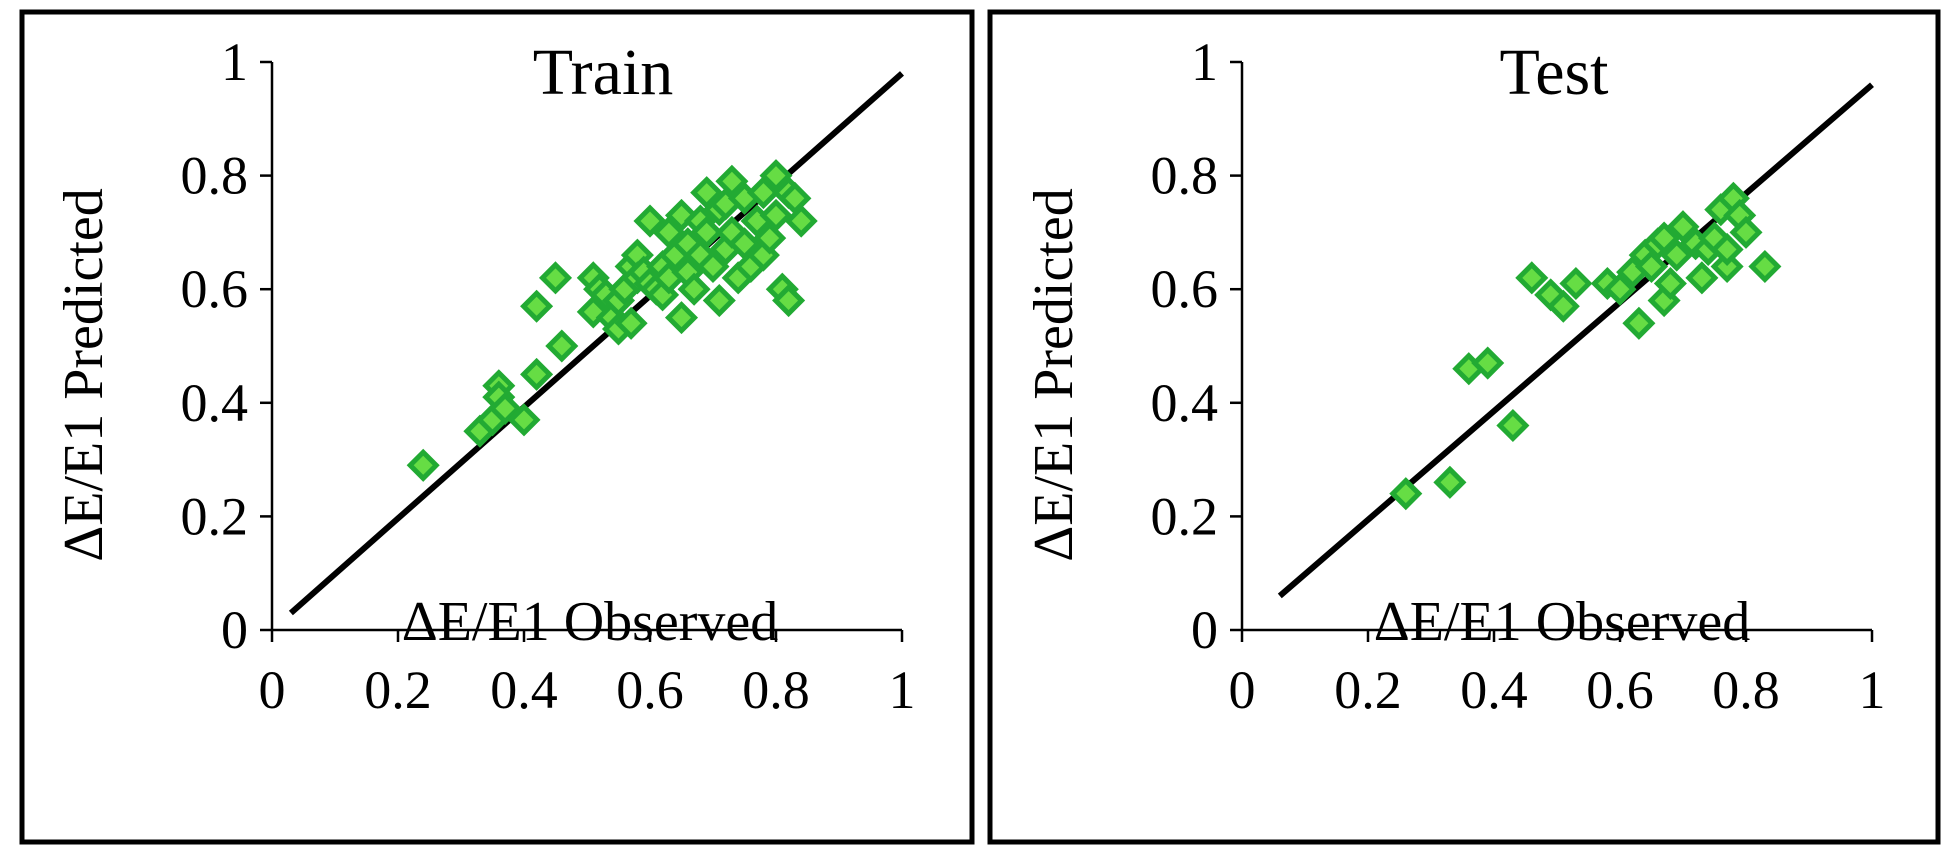 The height and width of the screenshot is (855, 1958). Describe the element at coordinates (1054, 374) in the screenshot. I see `test-y-axis-title: ΔE/E1 Predicted` at that location.